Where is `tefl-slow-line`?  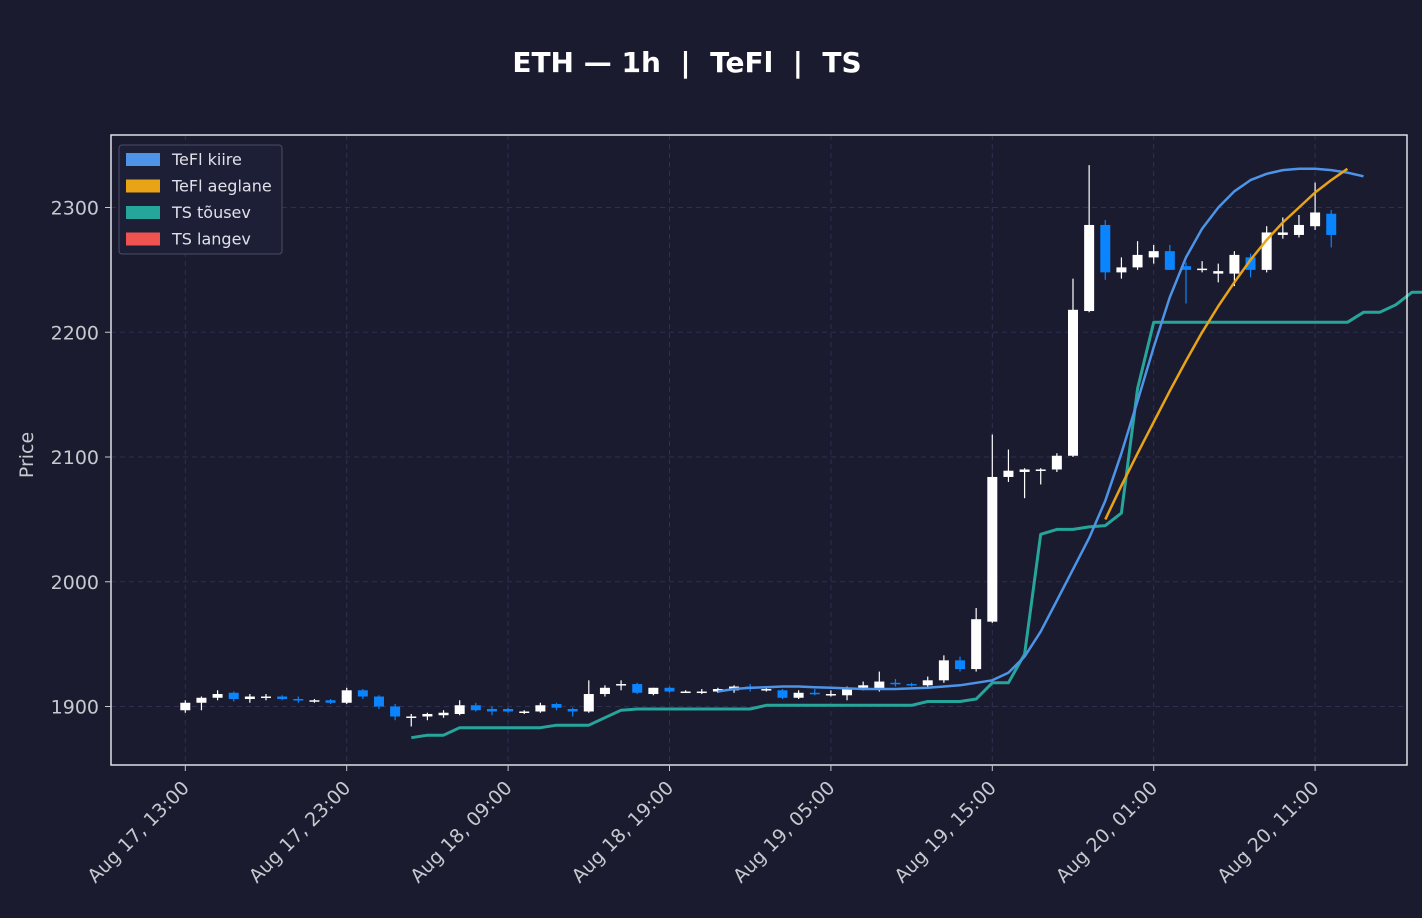
tefl-slow-line is located at coordinates (1226, 343).